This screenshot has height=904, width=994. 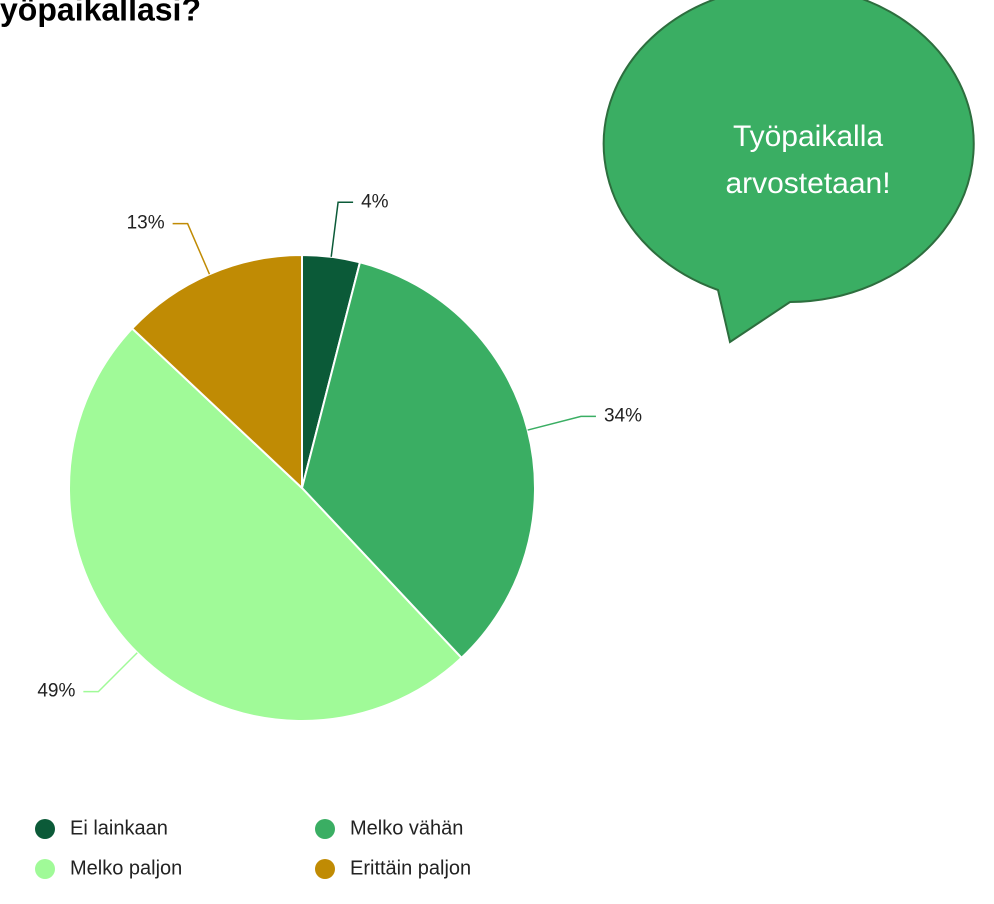 I want to click on pie-slice, so click(x=216, y=372).